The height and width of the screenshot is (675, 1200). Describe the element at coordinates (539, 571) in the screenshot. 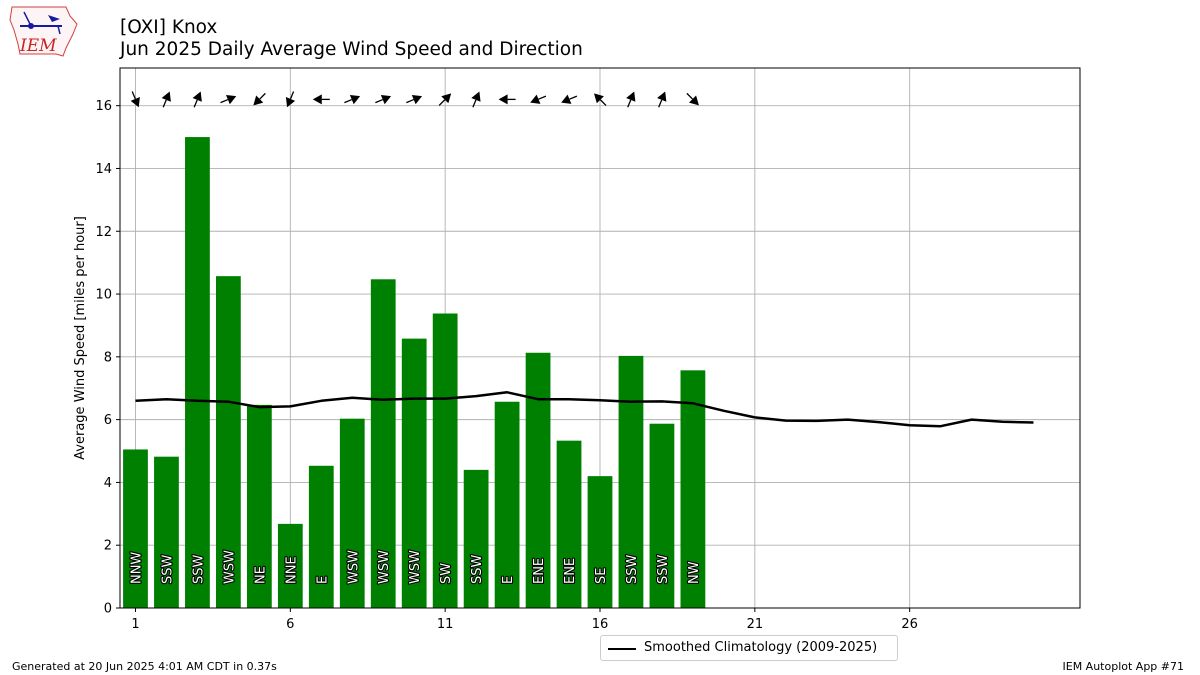

I see `direction-label-day-14: ENE` at that location.